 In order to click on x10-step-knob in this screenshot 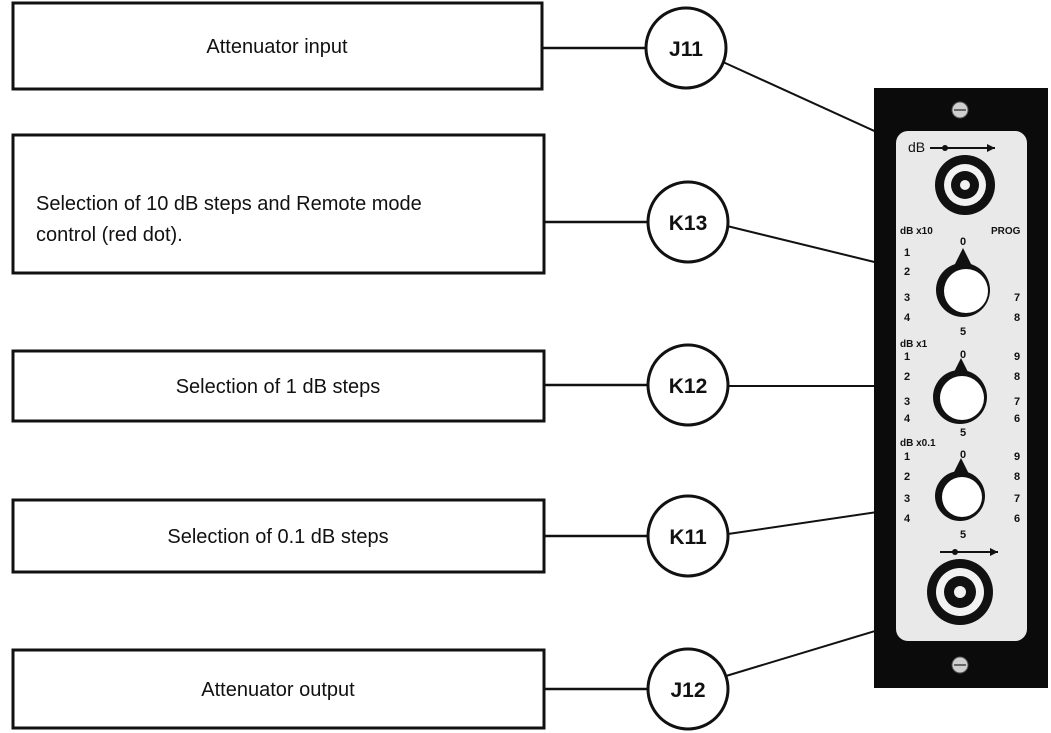, I will do `click(963, 282)`.